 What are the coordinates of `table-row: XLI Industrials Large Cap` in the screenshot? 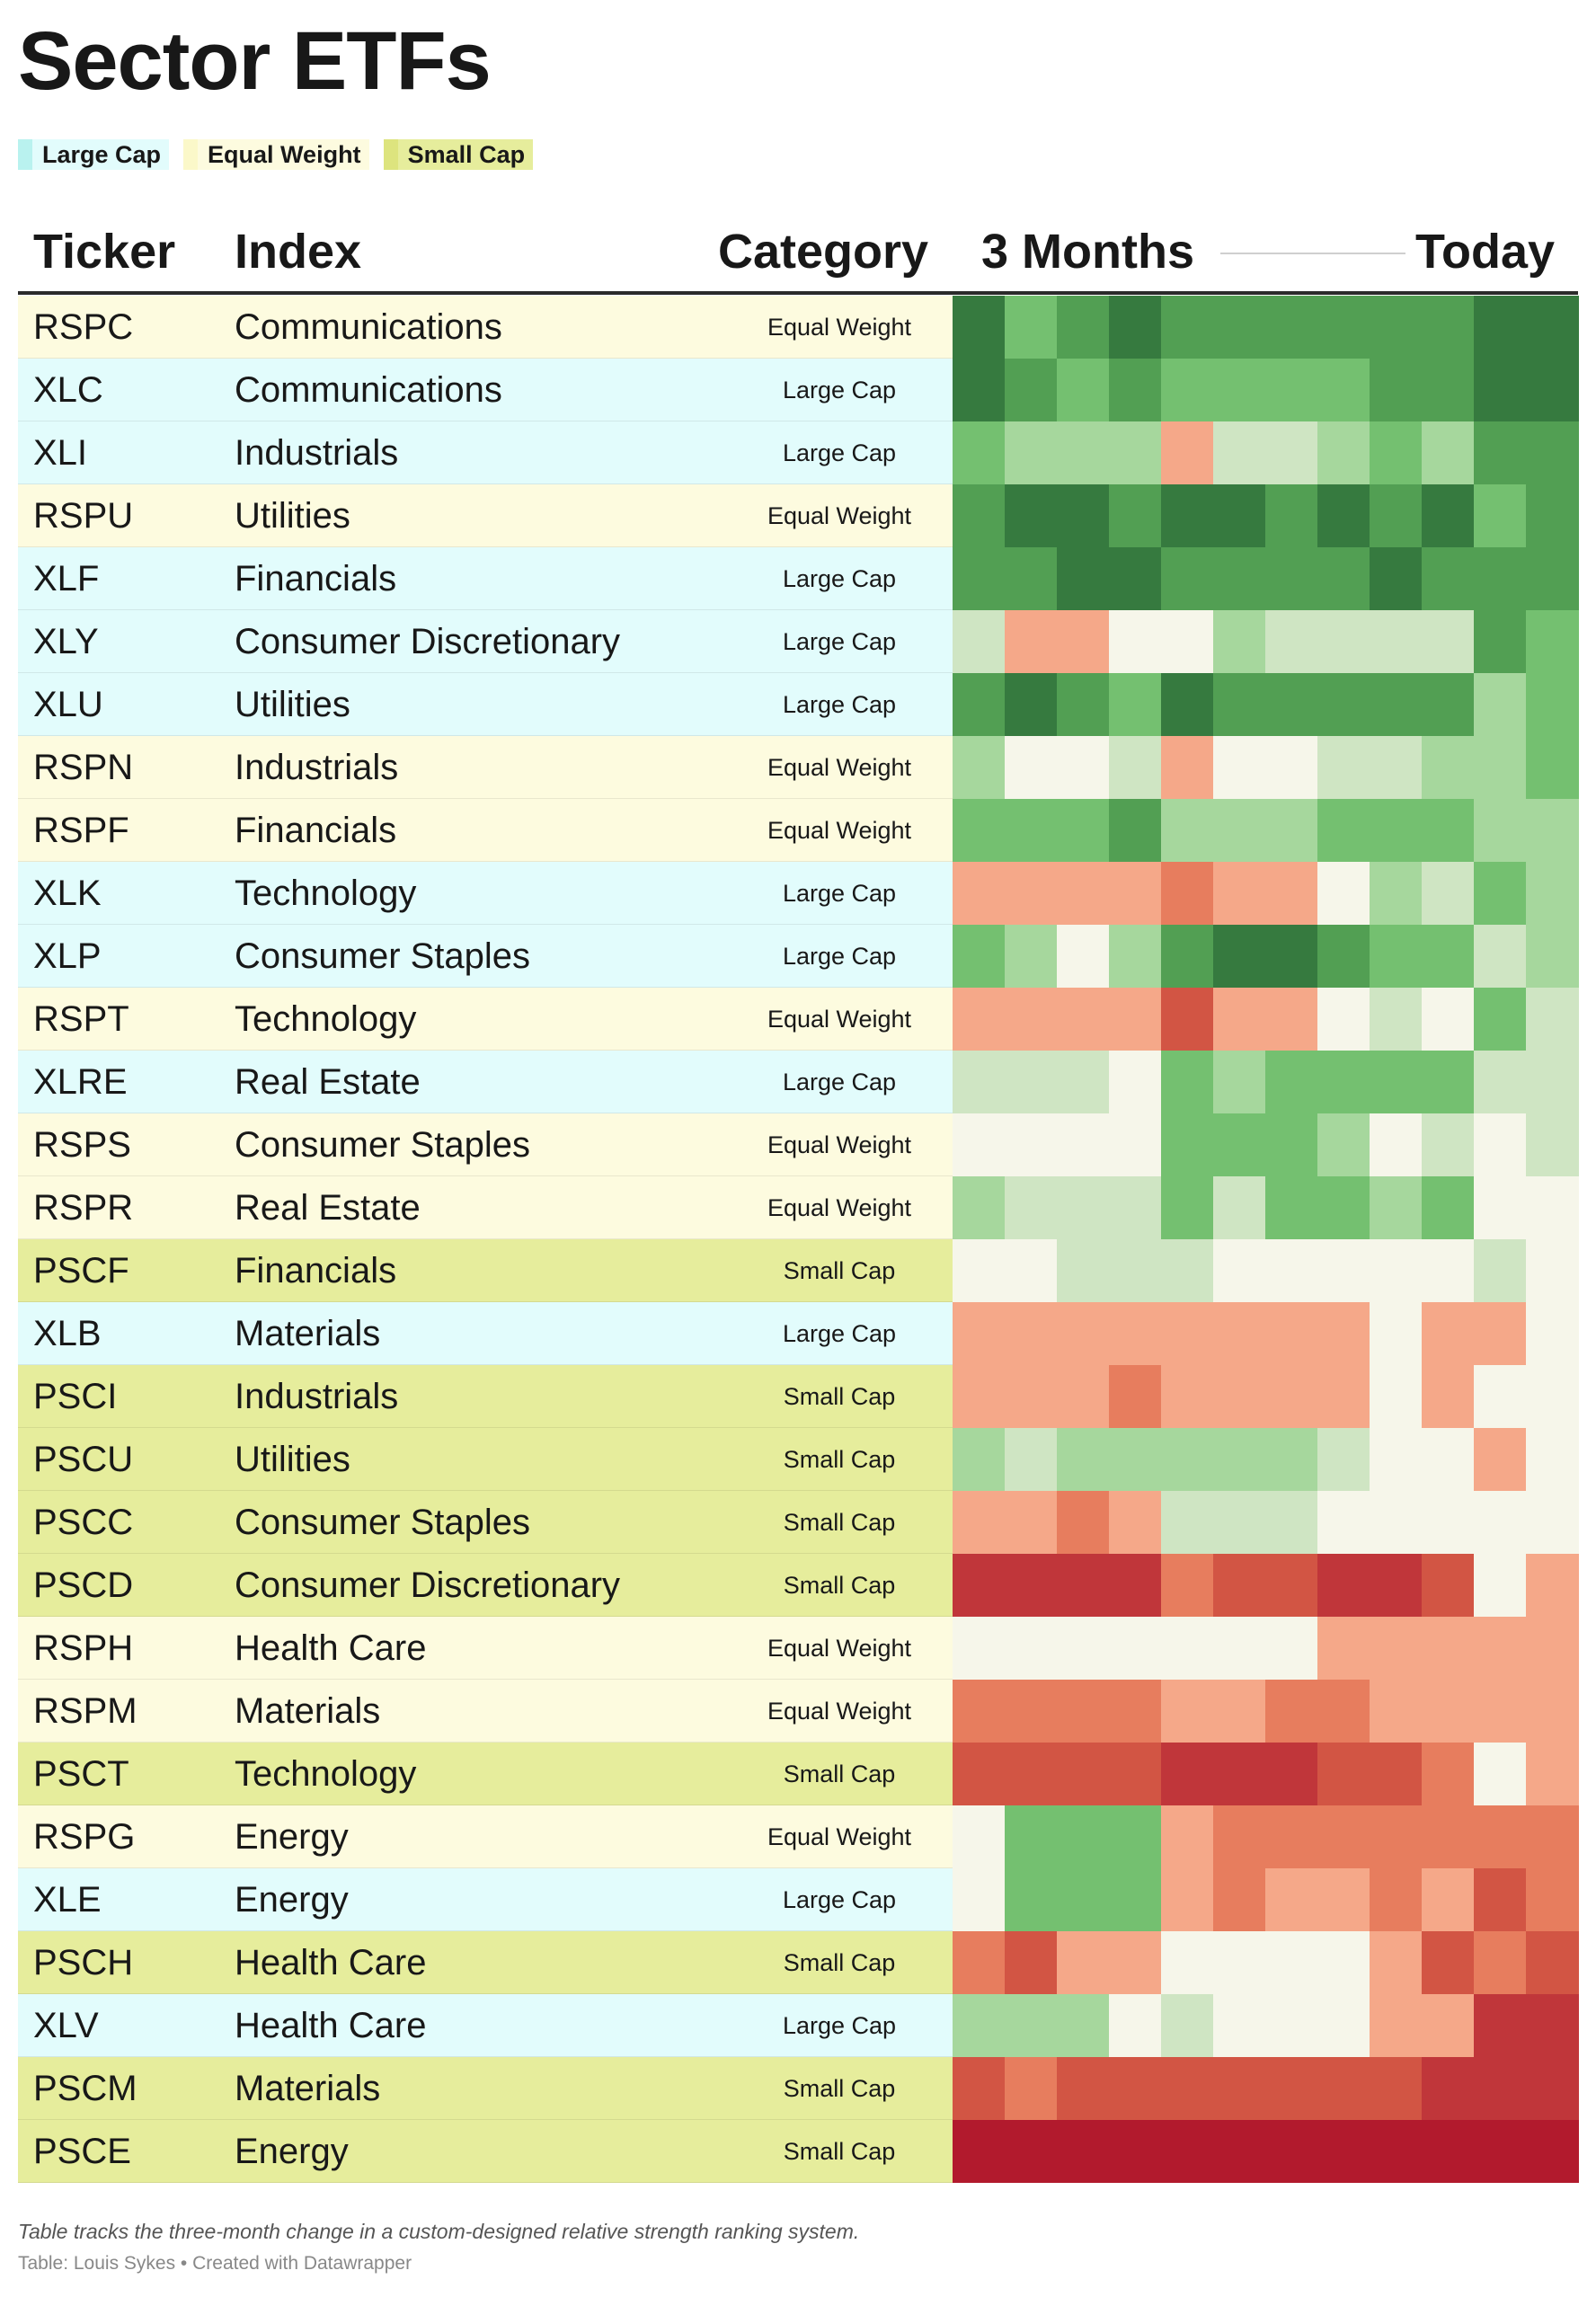 It's located at (798, 452).